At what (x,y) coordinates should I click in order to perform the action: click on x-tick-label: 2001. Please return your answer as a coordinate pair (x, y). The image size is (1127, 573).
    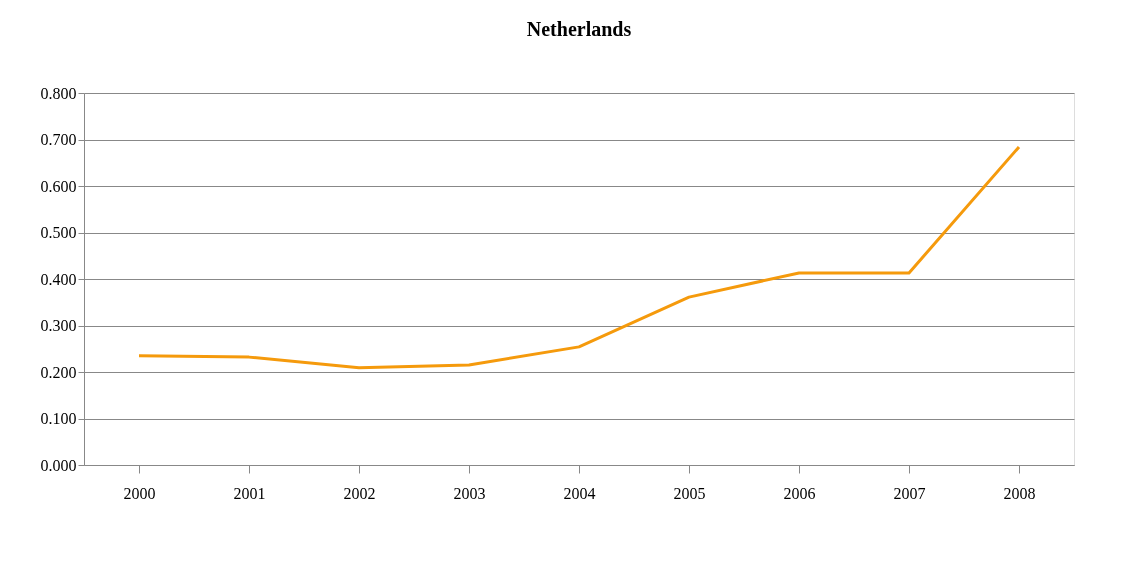
    Looking at the image, I should click on (249, 493).